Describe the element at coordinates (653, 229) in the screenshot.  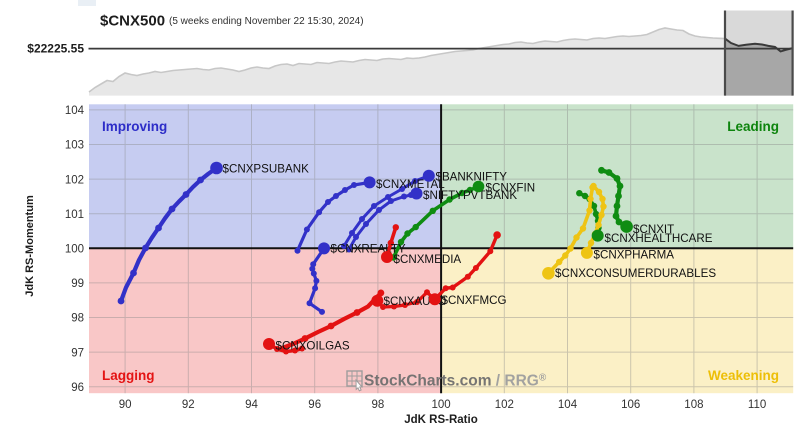
I see `svg-text: $CNXIT` at that location.